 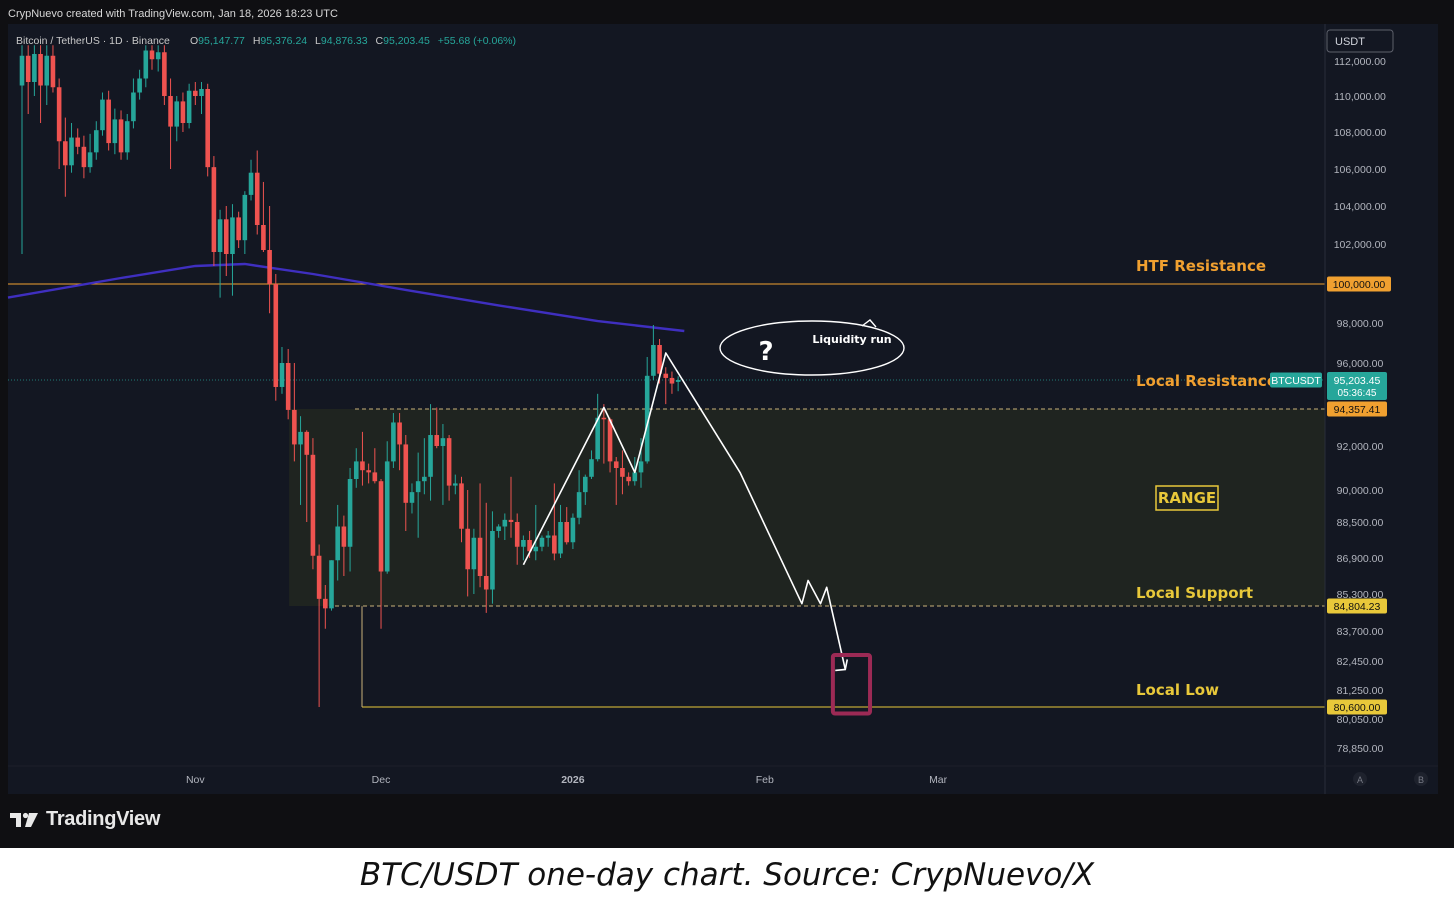 I want to click on time-scale: Nov Dec 2026 Feb Mar A B, so click(x=723, y=775).